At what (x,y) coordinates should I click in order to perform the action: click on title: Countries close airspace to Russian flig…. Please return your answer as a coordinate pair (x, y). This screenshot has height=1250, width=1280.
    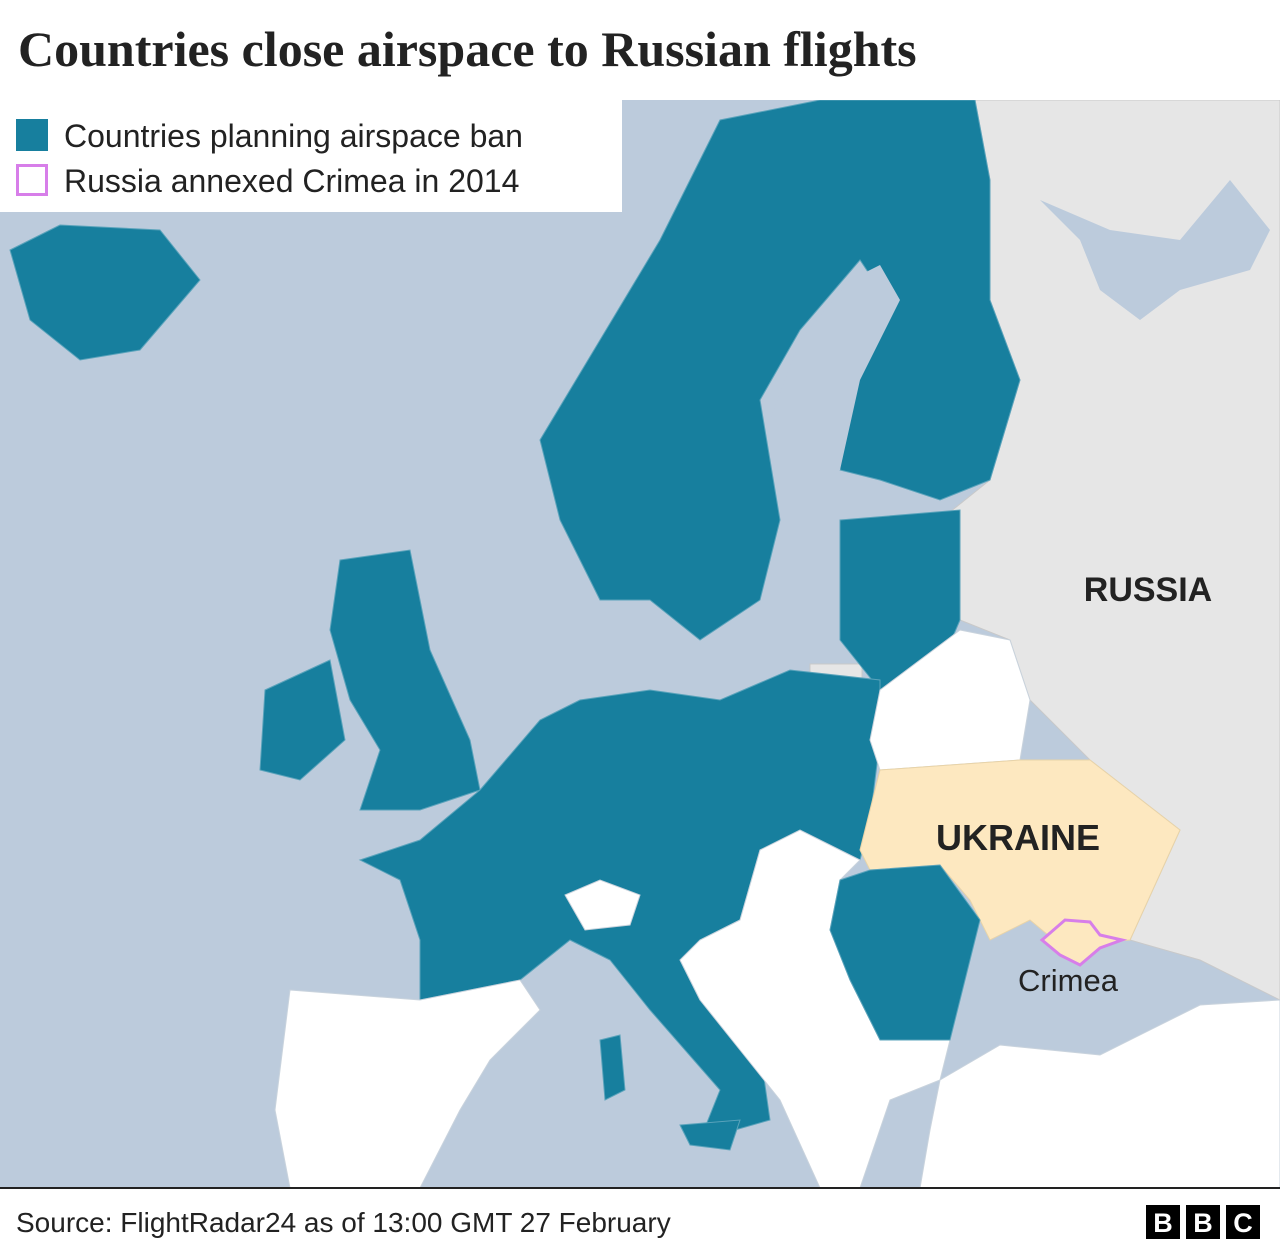
    Looking at the image, I should click on (467, 49).